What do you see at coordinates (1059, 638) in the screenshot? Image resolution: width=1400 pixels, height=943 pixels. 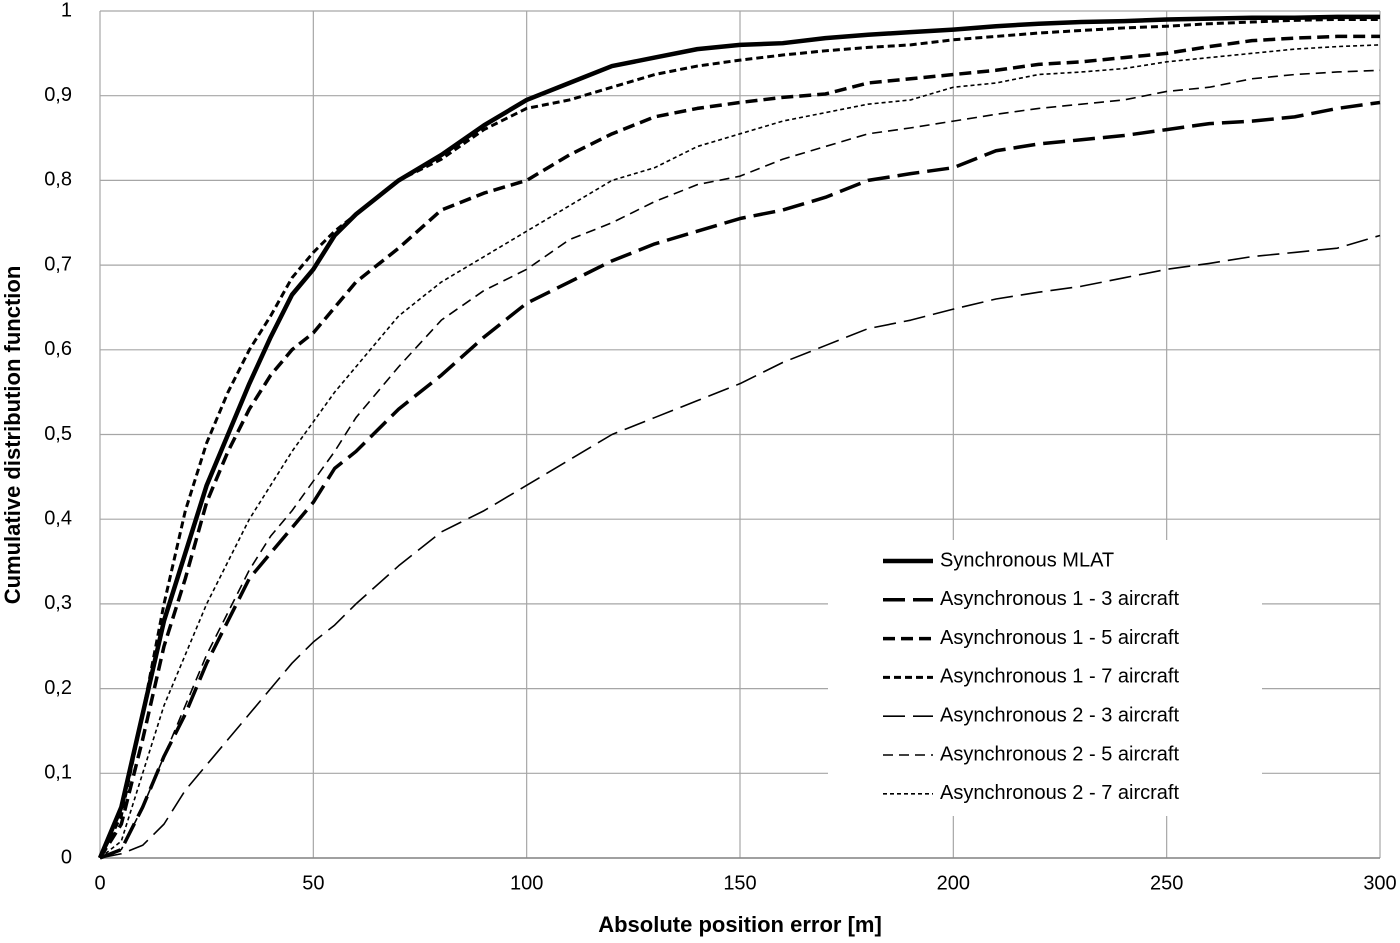 I see `legend-label: Asynchronous 1 - 5 aircraft` at bounding box center [1059, 638].